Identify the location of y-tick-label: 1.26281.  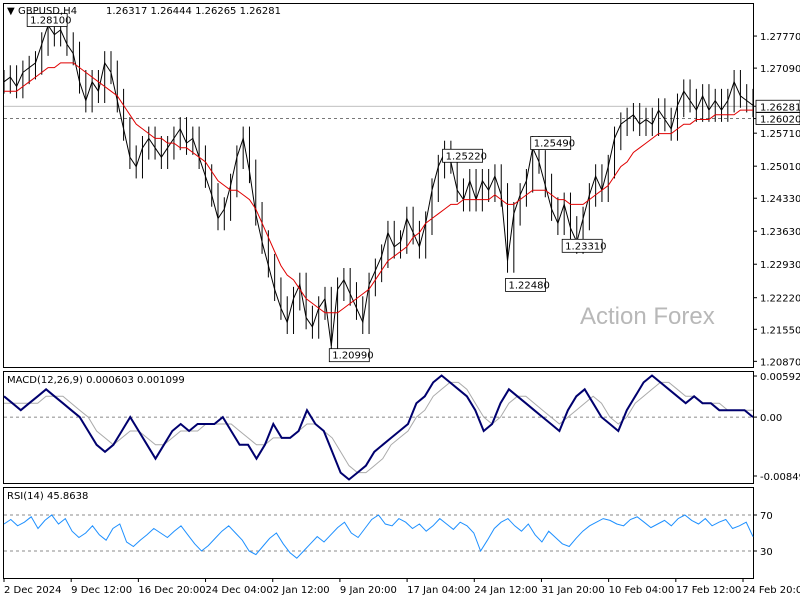
(780, 107).